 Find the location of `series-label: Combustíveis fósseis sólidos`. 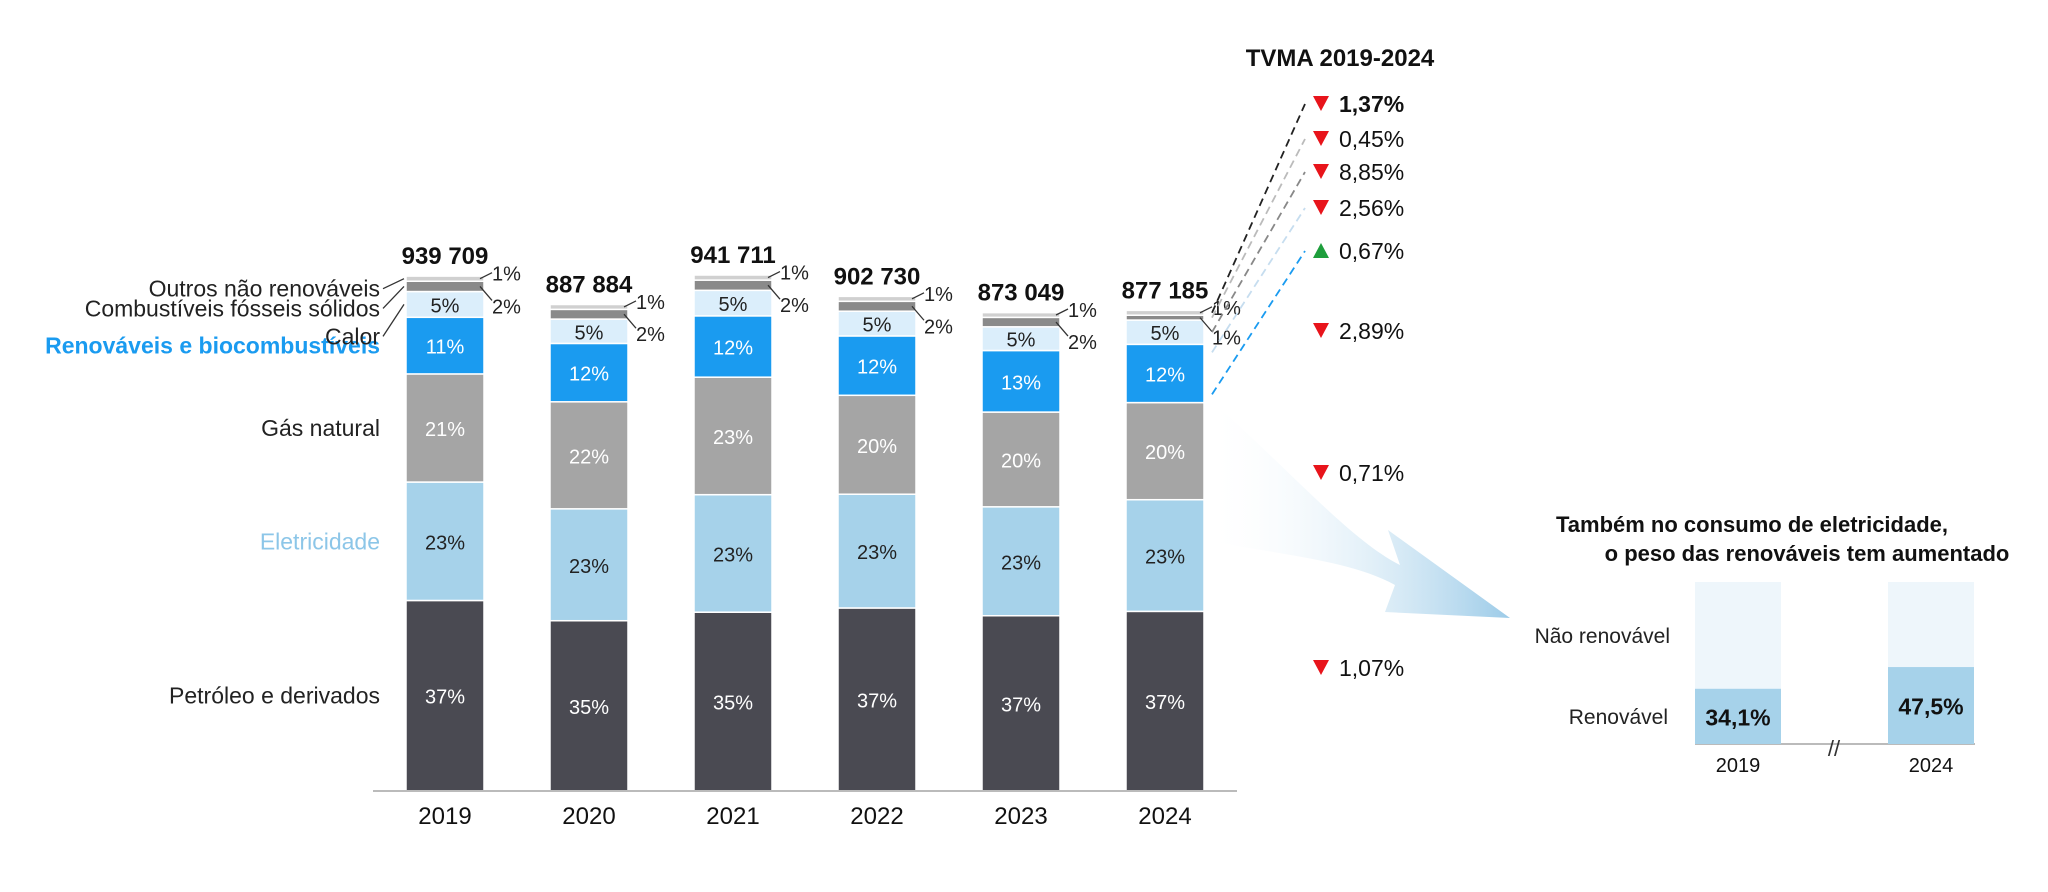

series-label: Combustíveis fósseis sólidos is located at coordinates (232, 308).